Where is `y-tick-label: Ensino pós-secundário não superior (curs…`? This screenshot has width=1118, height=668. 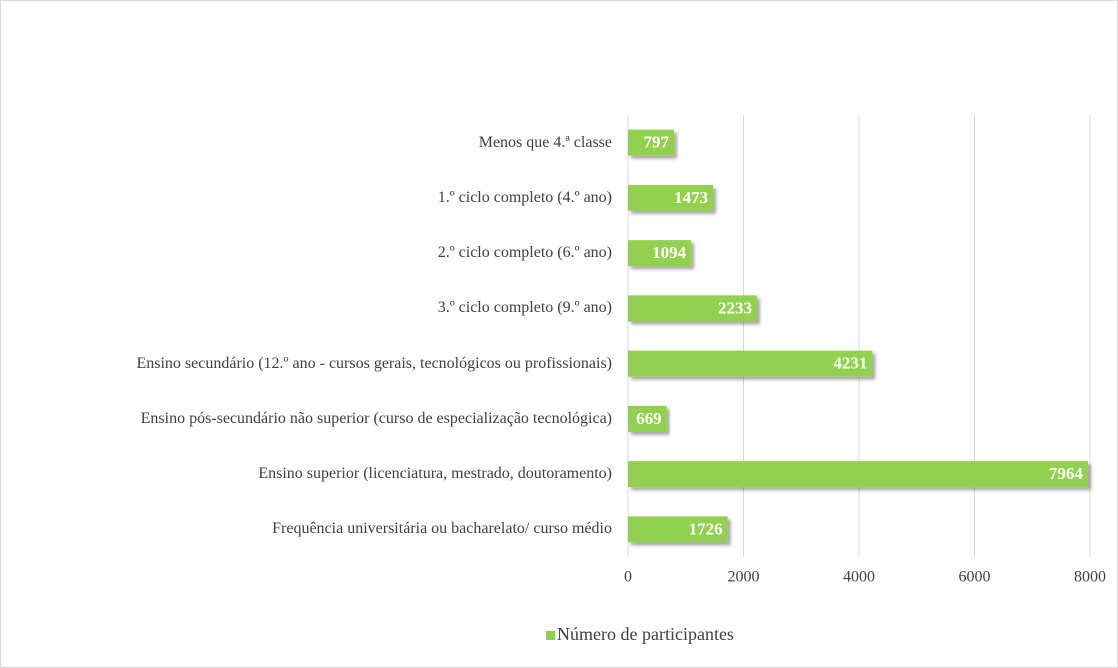
y-tick-label: Ensino pós-secundário não superior (curs… is located at coordinates (376, 418).